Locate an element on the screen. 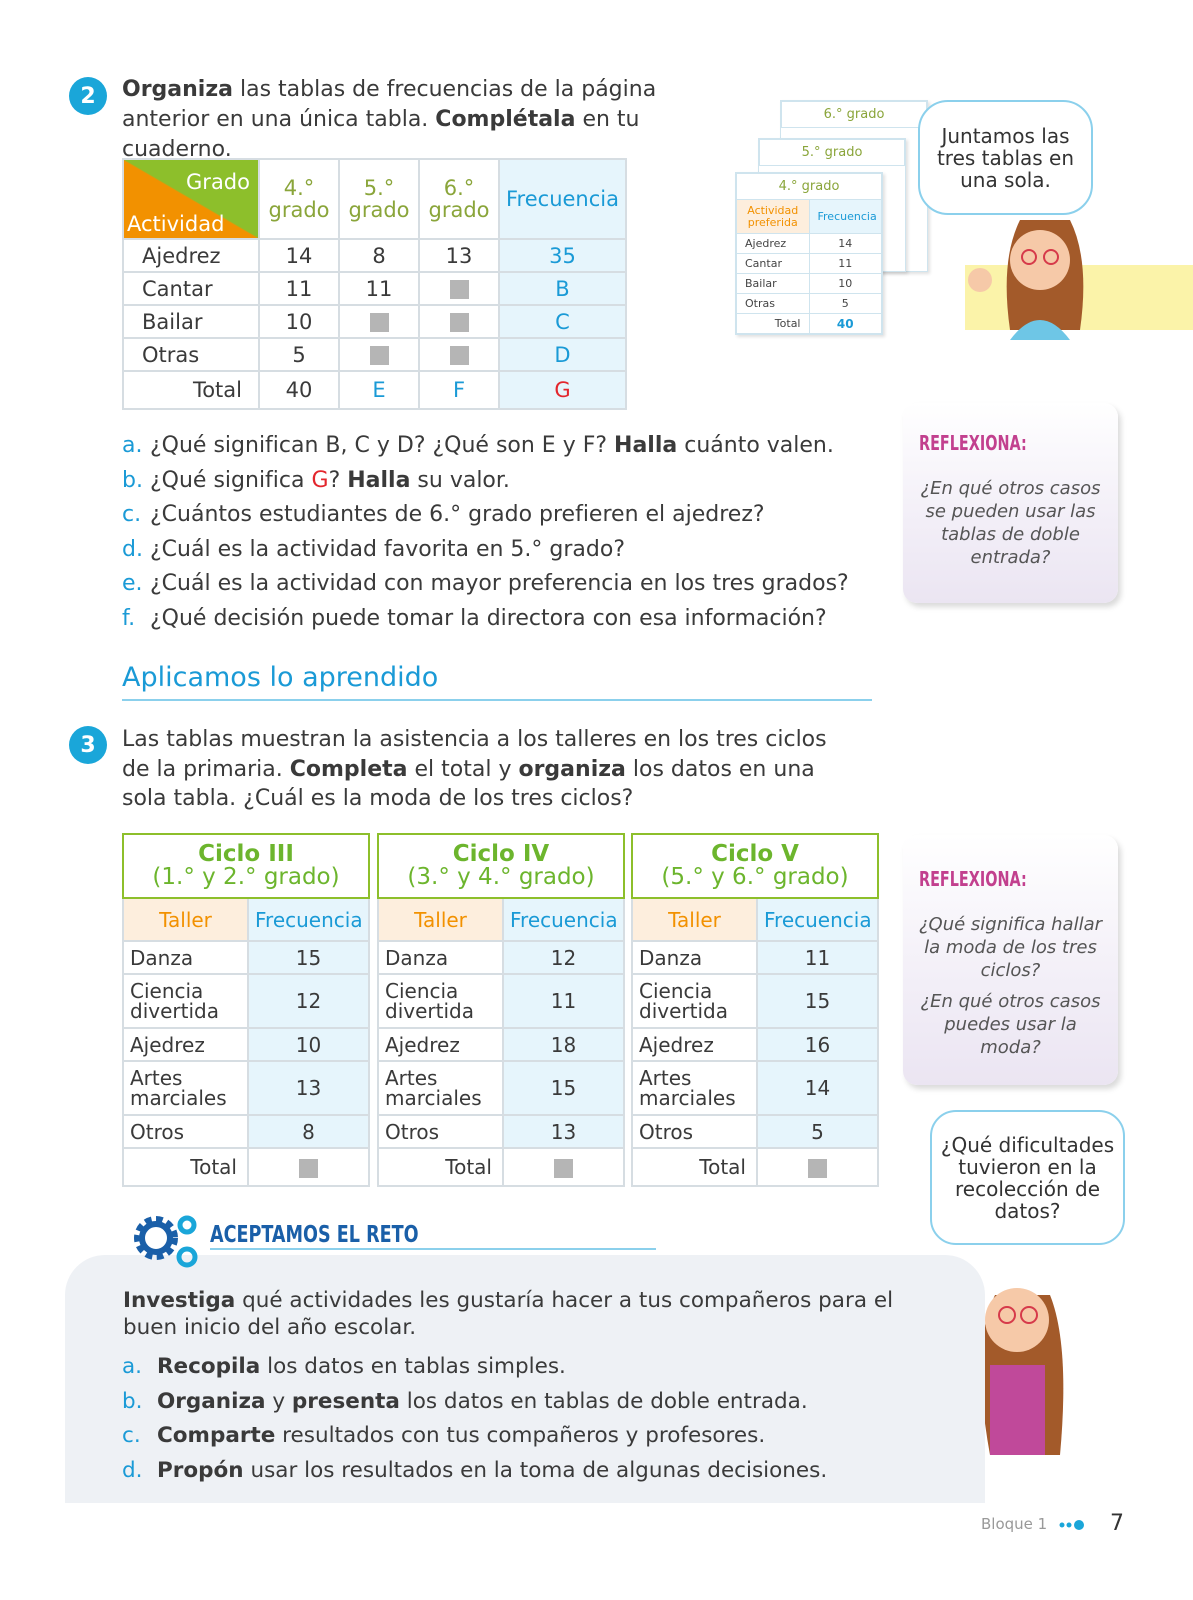 The image size is (1193, 1600). text-run: ? is located at coordinates (338, 480).